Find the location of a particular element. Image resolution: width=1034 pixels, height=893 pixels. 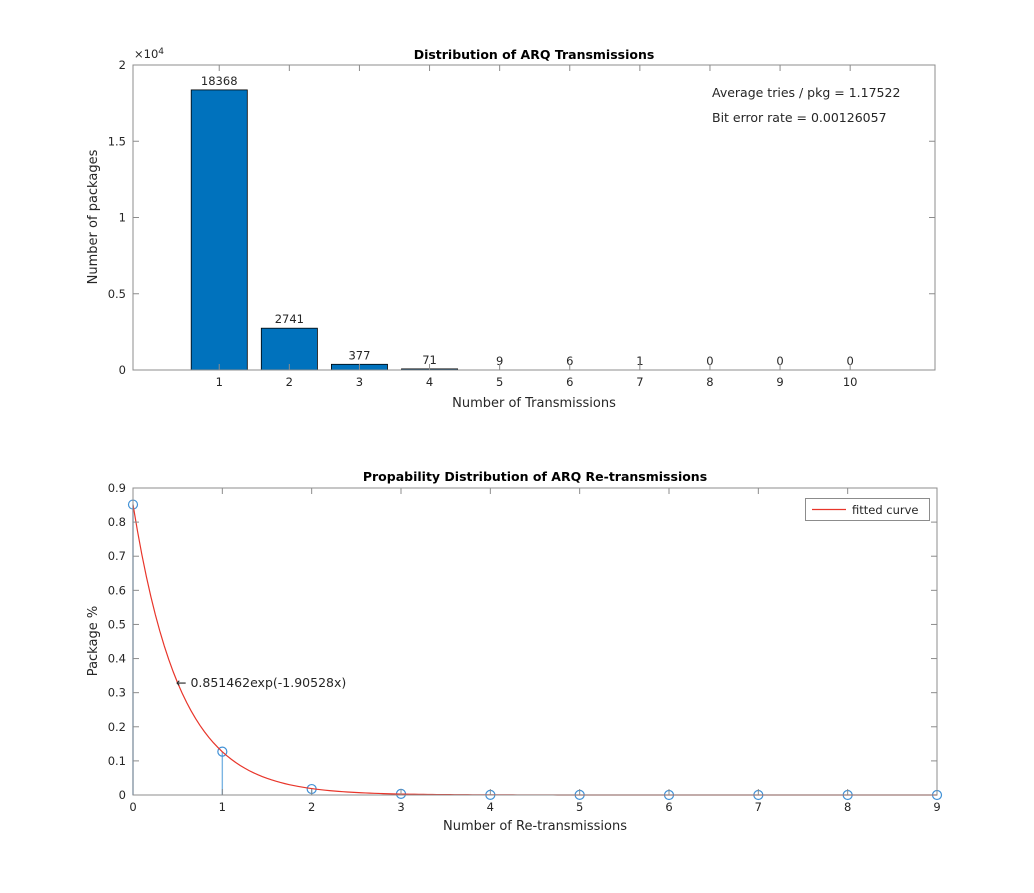

legend: fitted curve is located at coordinates (867, 509).